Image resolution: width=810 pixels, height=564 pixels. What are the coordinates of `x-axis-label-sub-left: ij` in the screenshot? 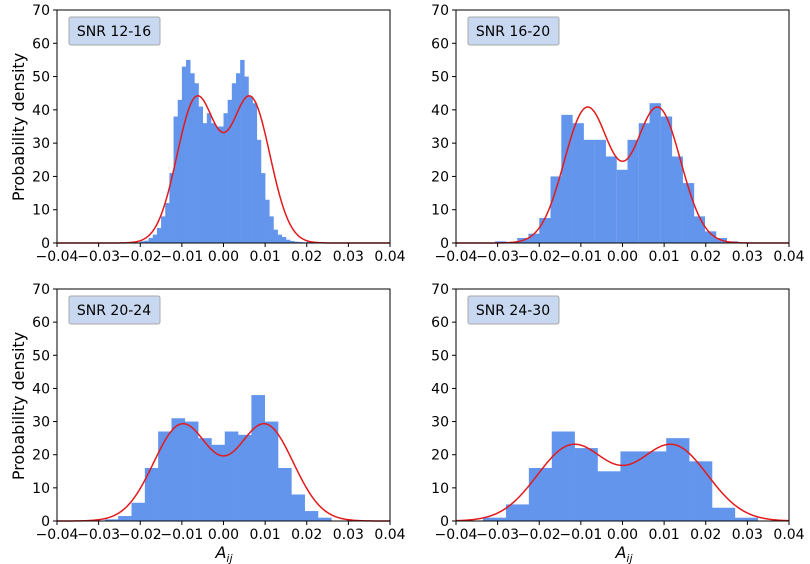 It's located at (229, 558).